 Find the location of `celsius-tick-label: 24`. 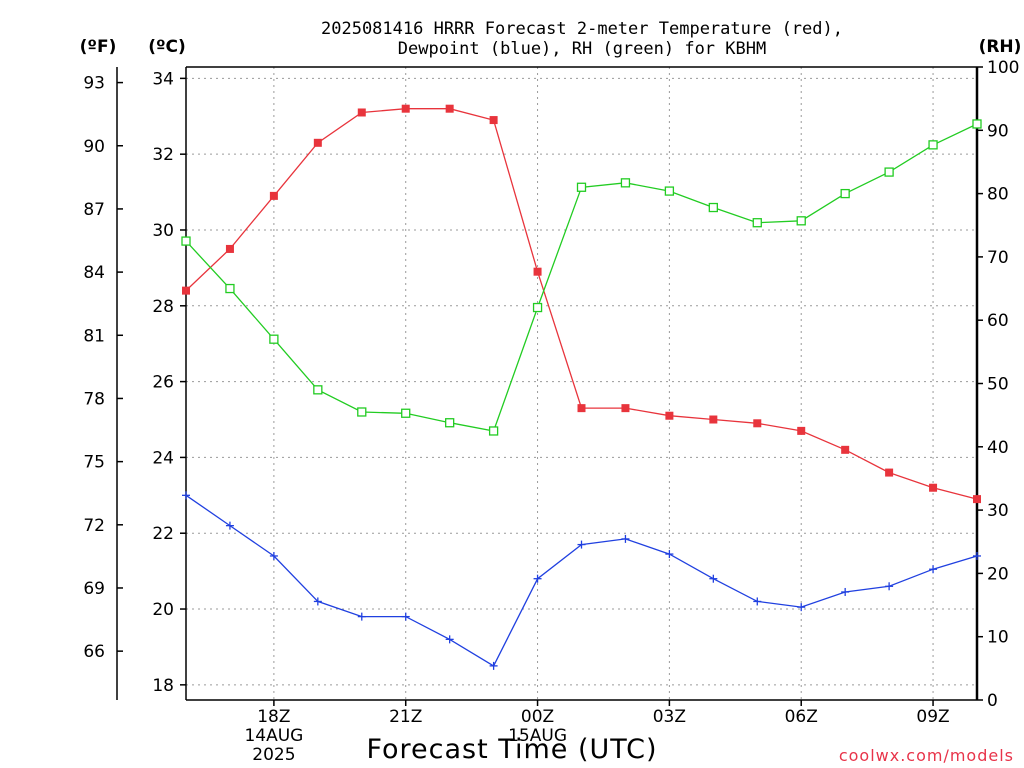

celsius-tick-label: 24 is located at coordinates (163, 458).